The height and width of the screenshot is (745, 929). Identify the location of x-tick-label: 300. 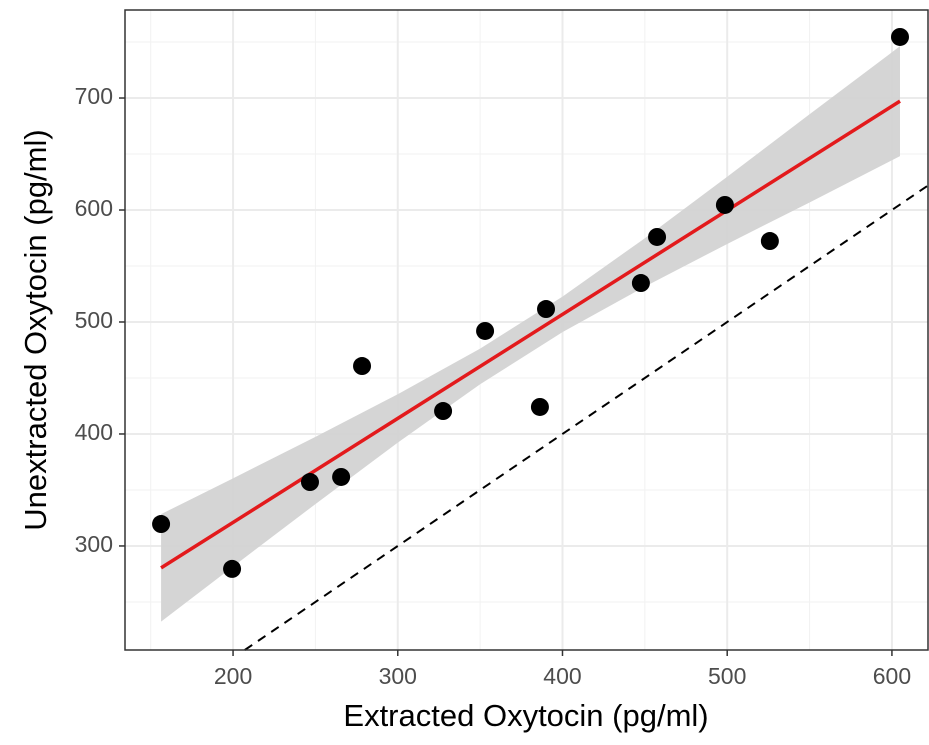
(398, 676).